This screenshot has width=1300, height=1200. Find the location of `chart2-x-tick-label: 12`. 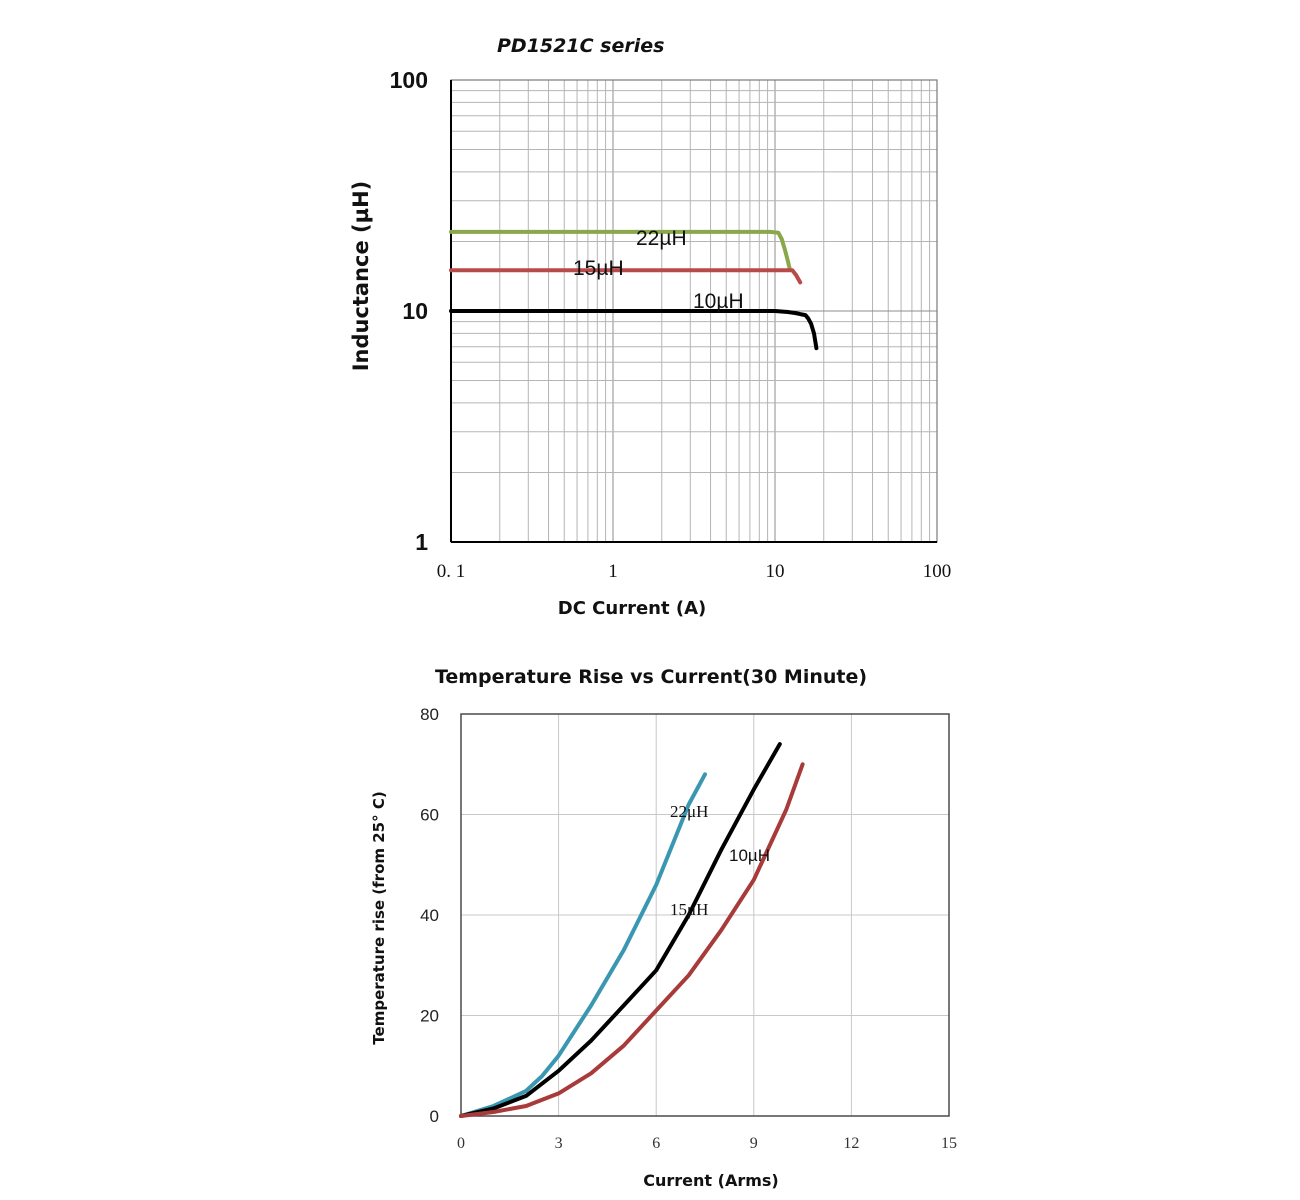

chart2-x-tick-label: 12 is located at coordinates (851, 1143).